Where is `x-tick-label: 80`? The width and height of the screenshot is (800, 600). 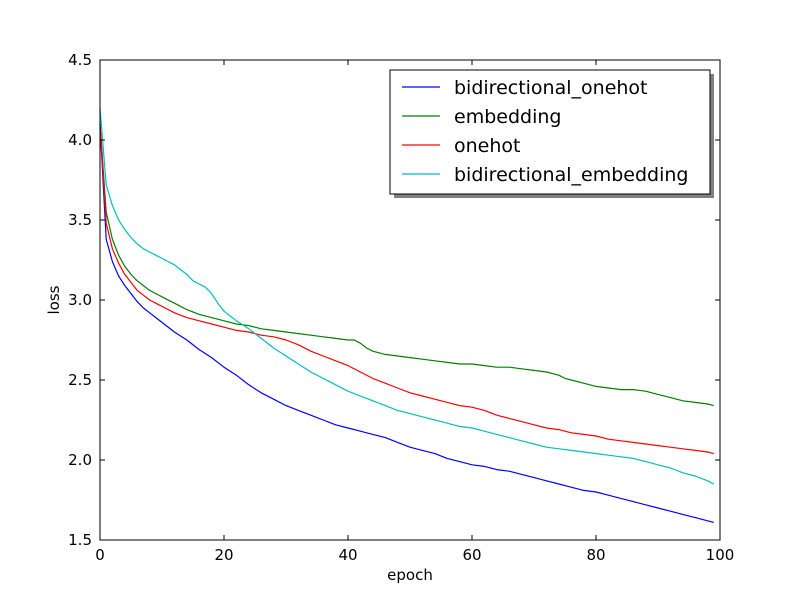 x-tick-label: 80 is located at coordinates (595, 555).